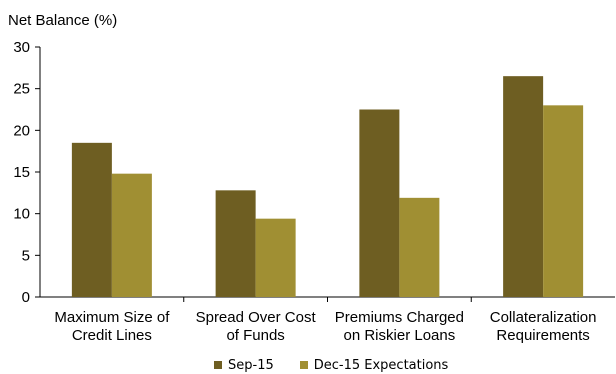 Image resolution: width=616 pixels, height=374 pixels. Describe the element at coordinates (26, 255) in the screenshot. I see `y-tick-label-5: 5` at that location.